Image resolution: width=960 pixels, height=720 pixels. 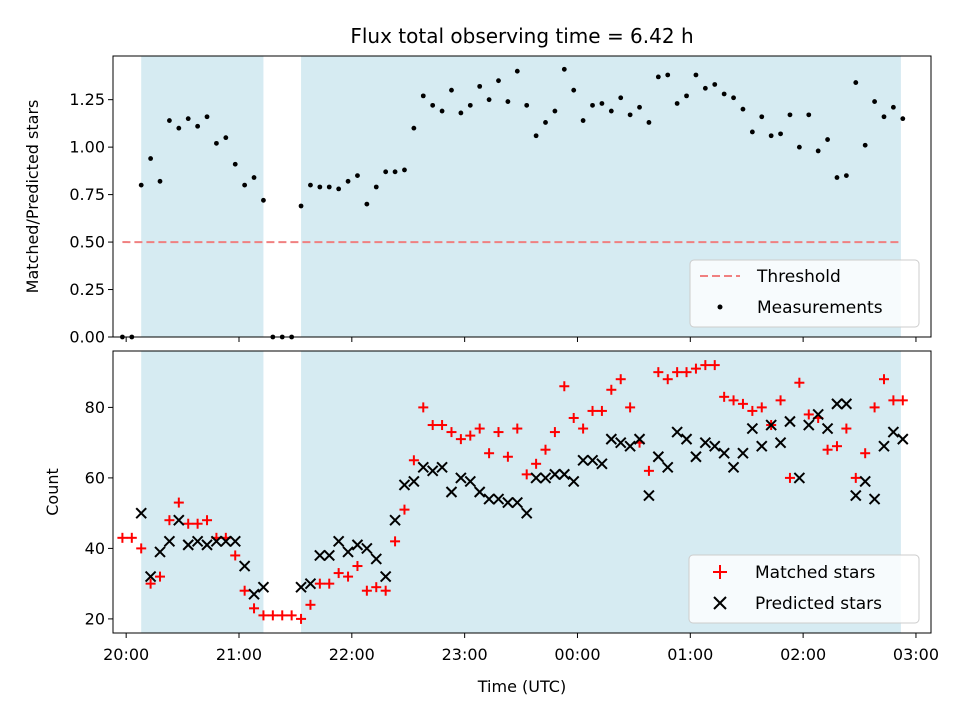 I want to click on xtick-label: 02:00, so click(x=803, y=654).